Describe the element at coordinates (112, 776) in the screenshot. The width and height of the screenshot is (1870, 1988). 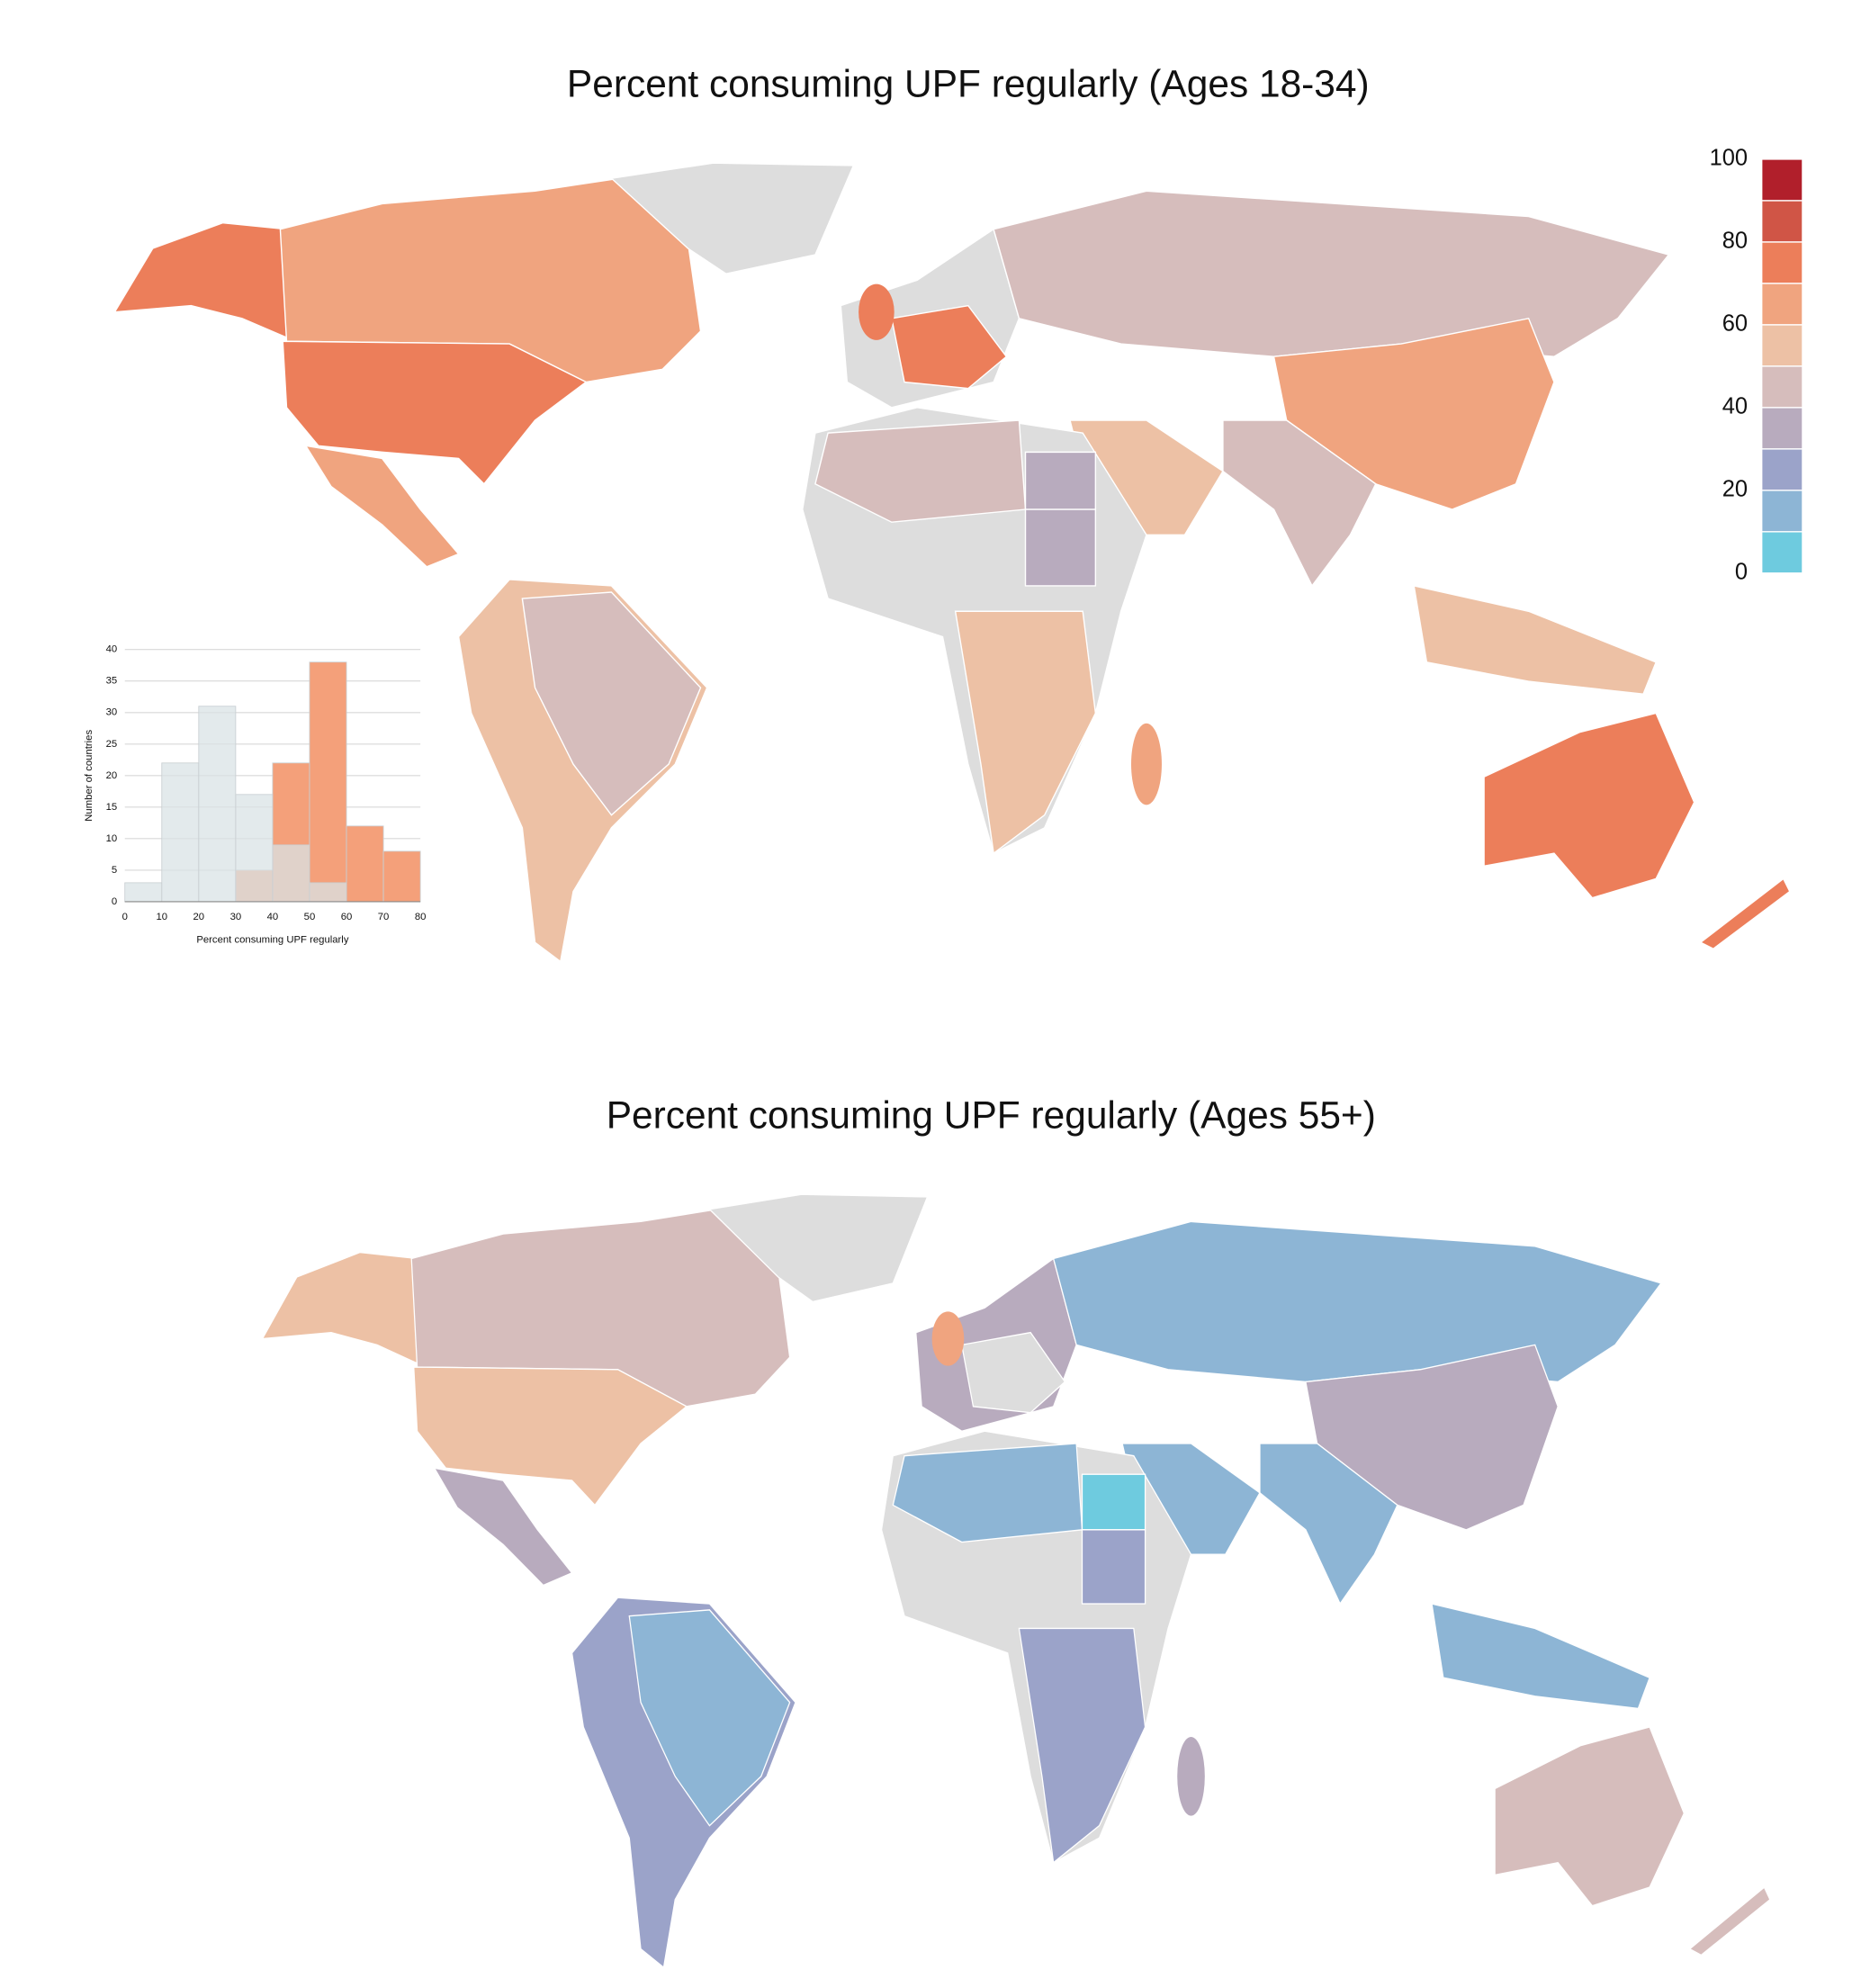
I see `y-tick-label: 20` at that location.